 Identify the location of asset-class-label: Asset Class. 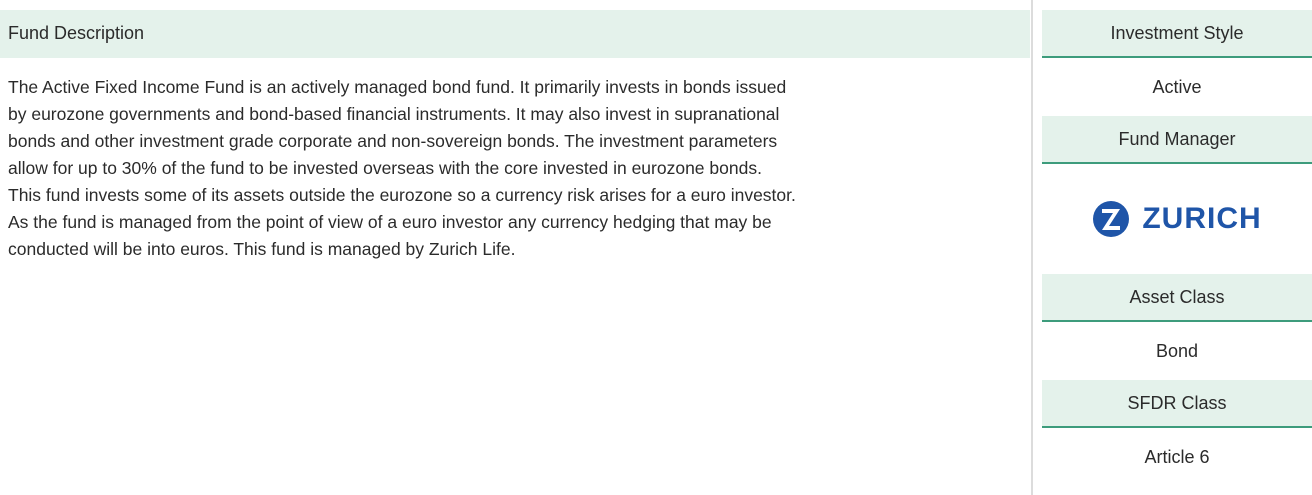
(1177, 298).